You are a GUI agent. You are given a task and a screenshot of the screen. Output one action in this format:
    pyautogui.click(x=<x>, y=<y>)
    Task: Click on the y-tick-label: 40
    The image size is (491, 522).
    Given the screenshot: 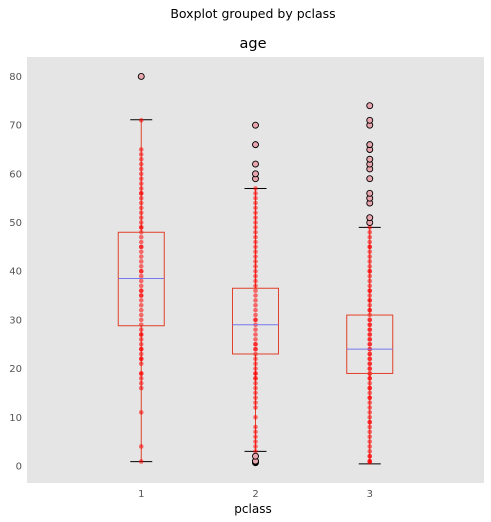 What is the action you would take?
    pyautogui.click(x=15, y=272)
    